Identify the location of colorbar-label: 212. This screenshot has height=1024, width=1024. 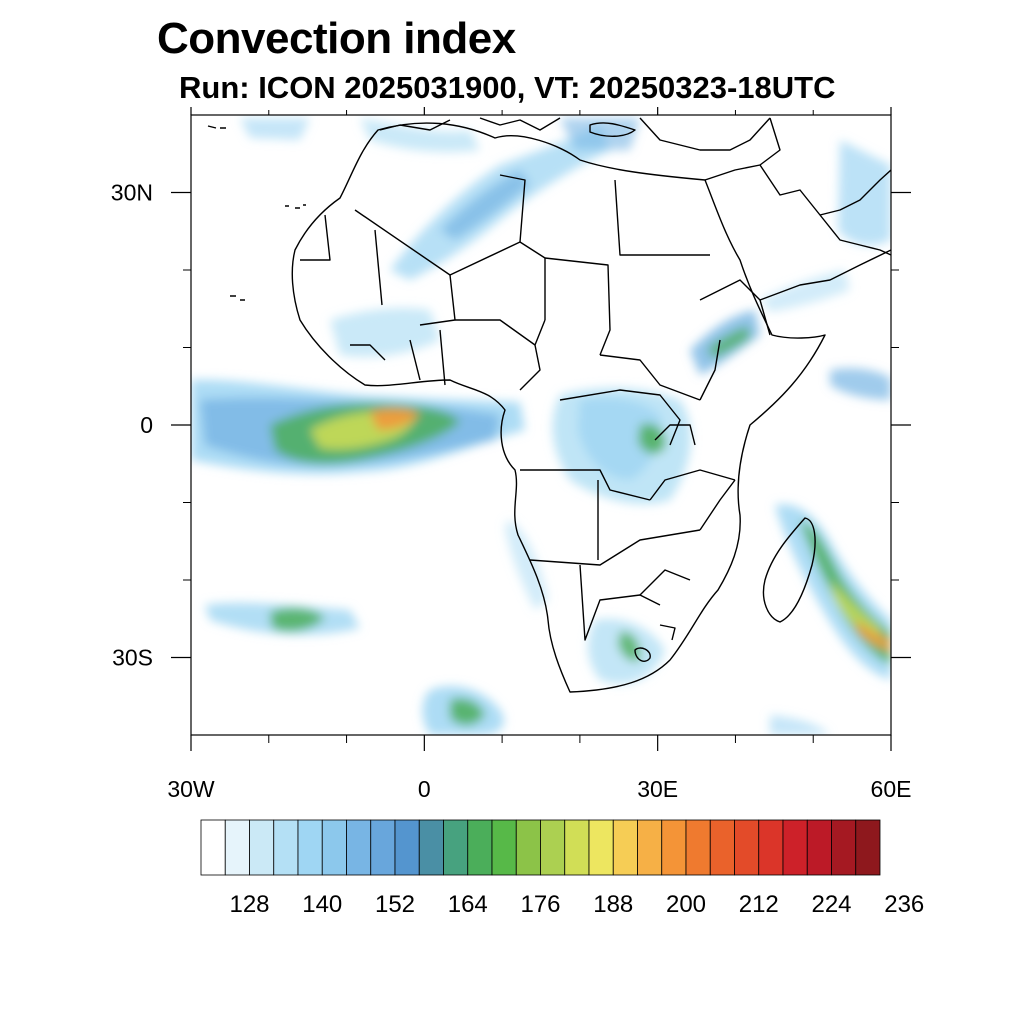
(759, 904).